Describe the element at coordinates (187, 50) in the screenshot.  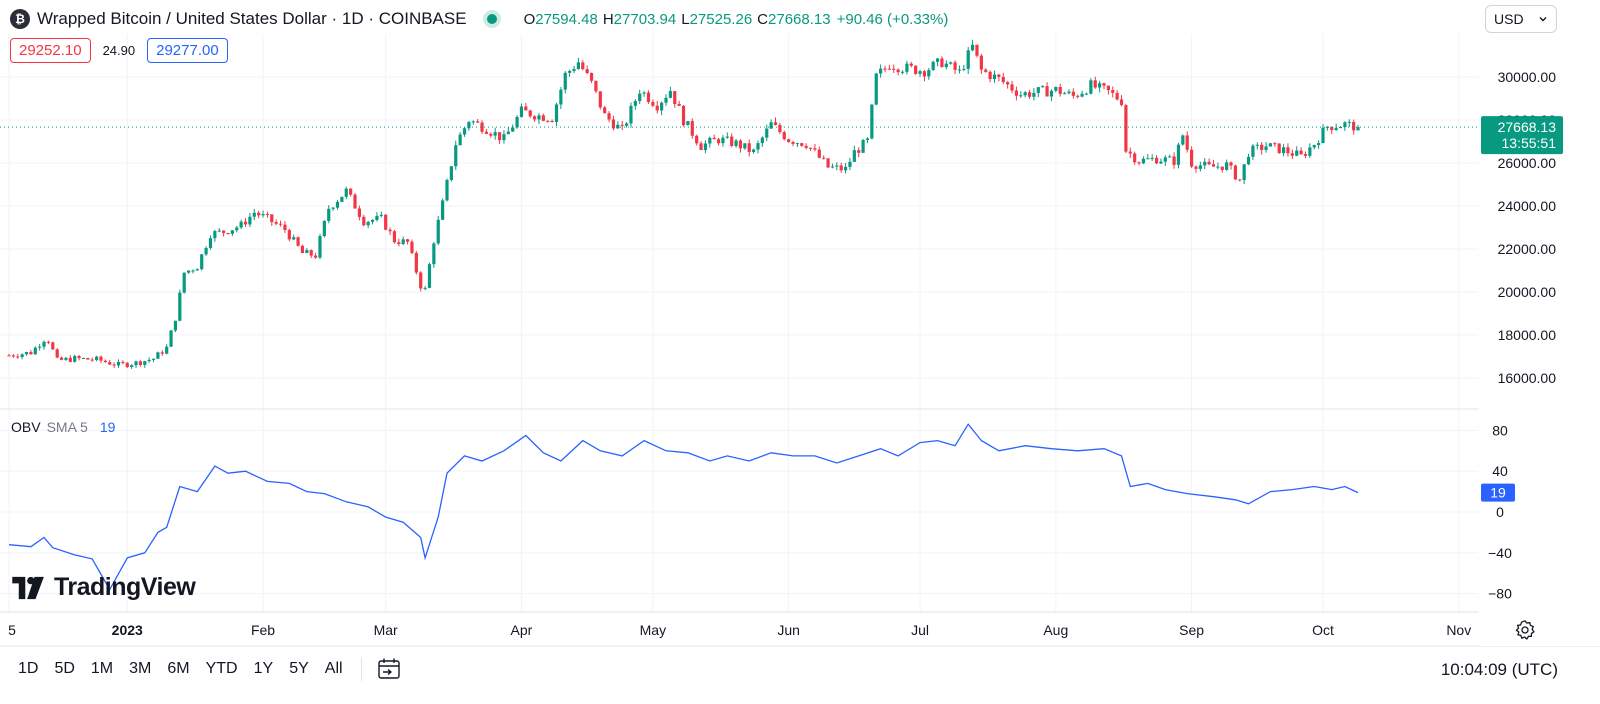
I see `buy-price-button: 29277.00` at that location.